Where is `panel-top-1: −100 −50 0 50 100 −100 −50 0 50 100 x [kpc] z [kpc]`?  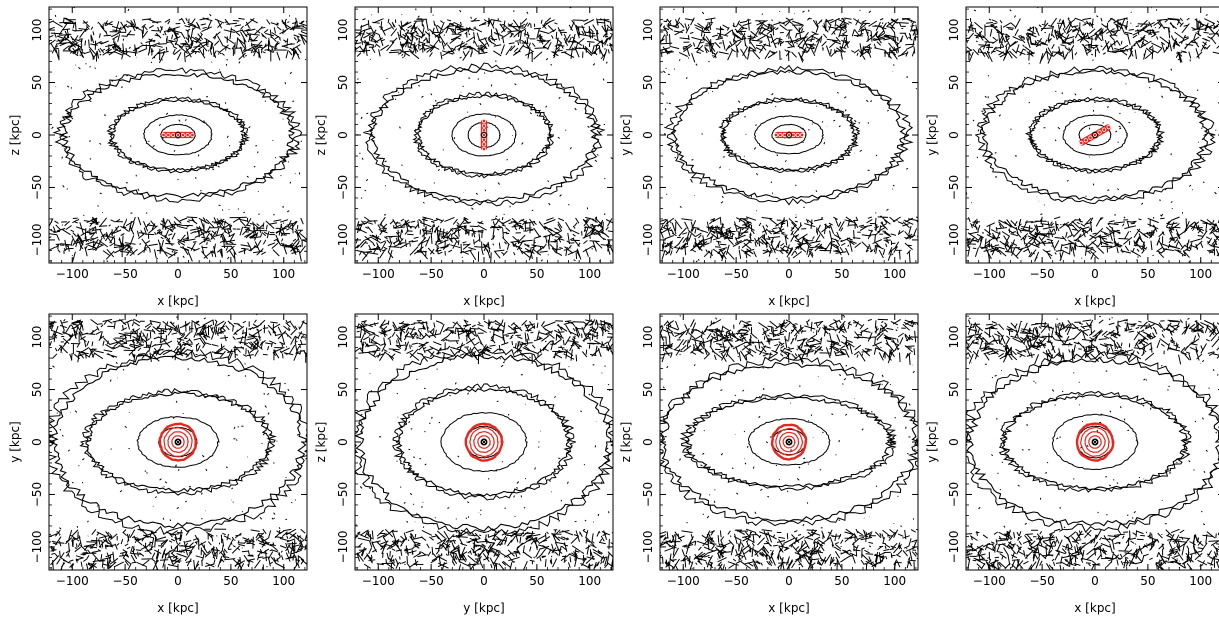 panel-top-1: −100 −50 0 50 100 −100 −50 0 50 100 x [kpc] z [kpc] is located at coordinates (158, 157).